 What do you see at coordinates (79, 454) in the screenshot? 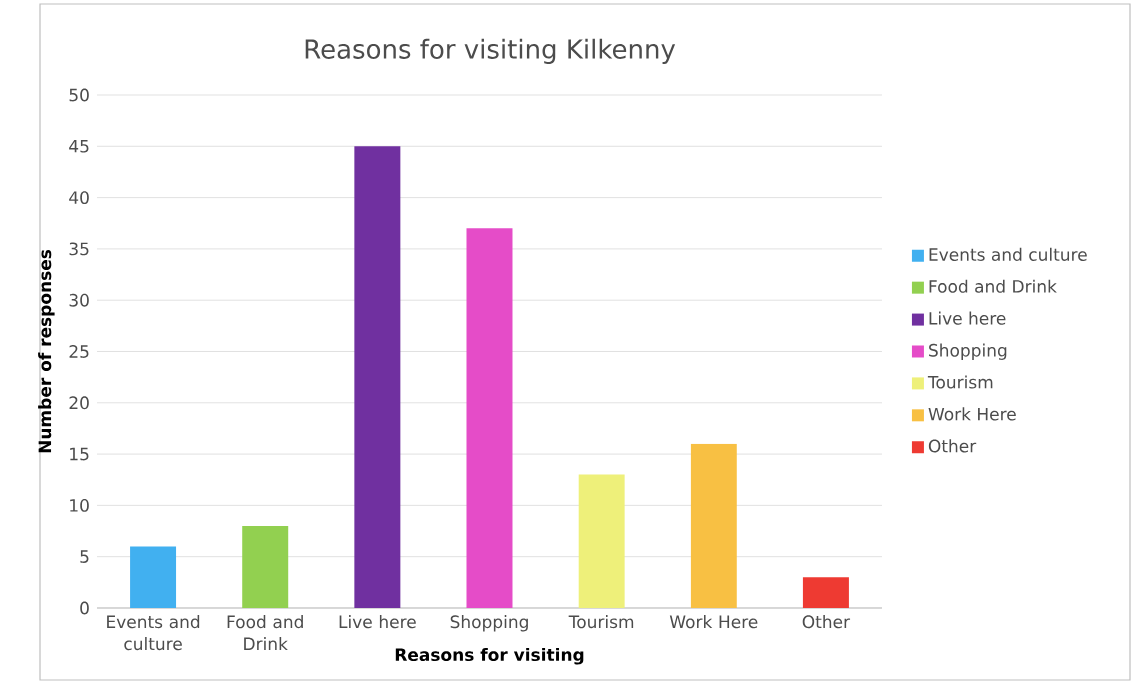
I see `y-tick-label: 15` at bounding box center [79, 454].